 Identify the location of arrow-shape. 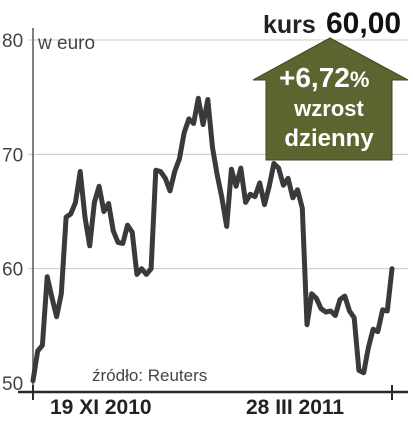
(330, 99).